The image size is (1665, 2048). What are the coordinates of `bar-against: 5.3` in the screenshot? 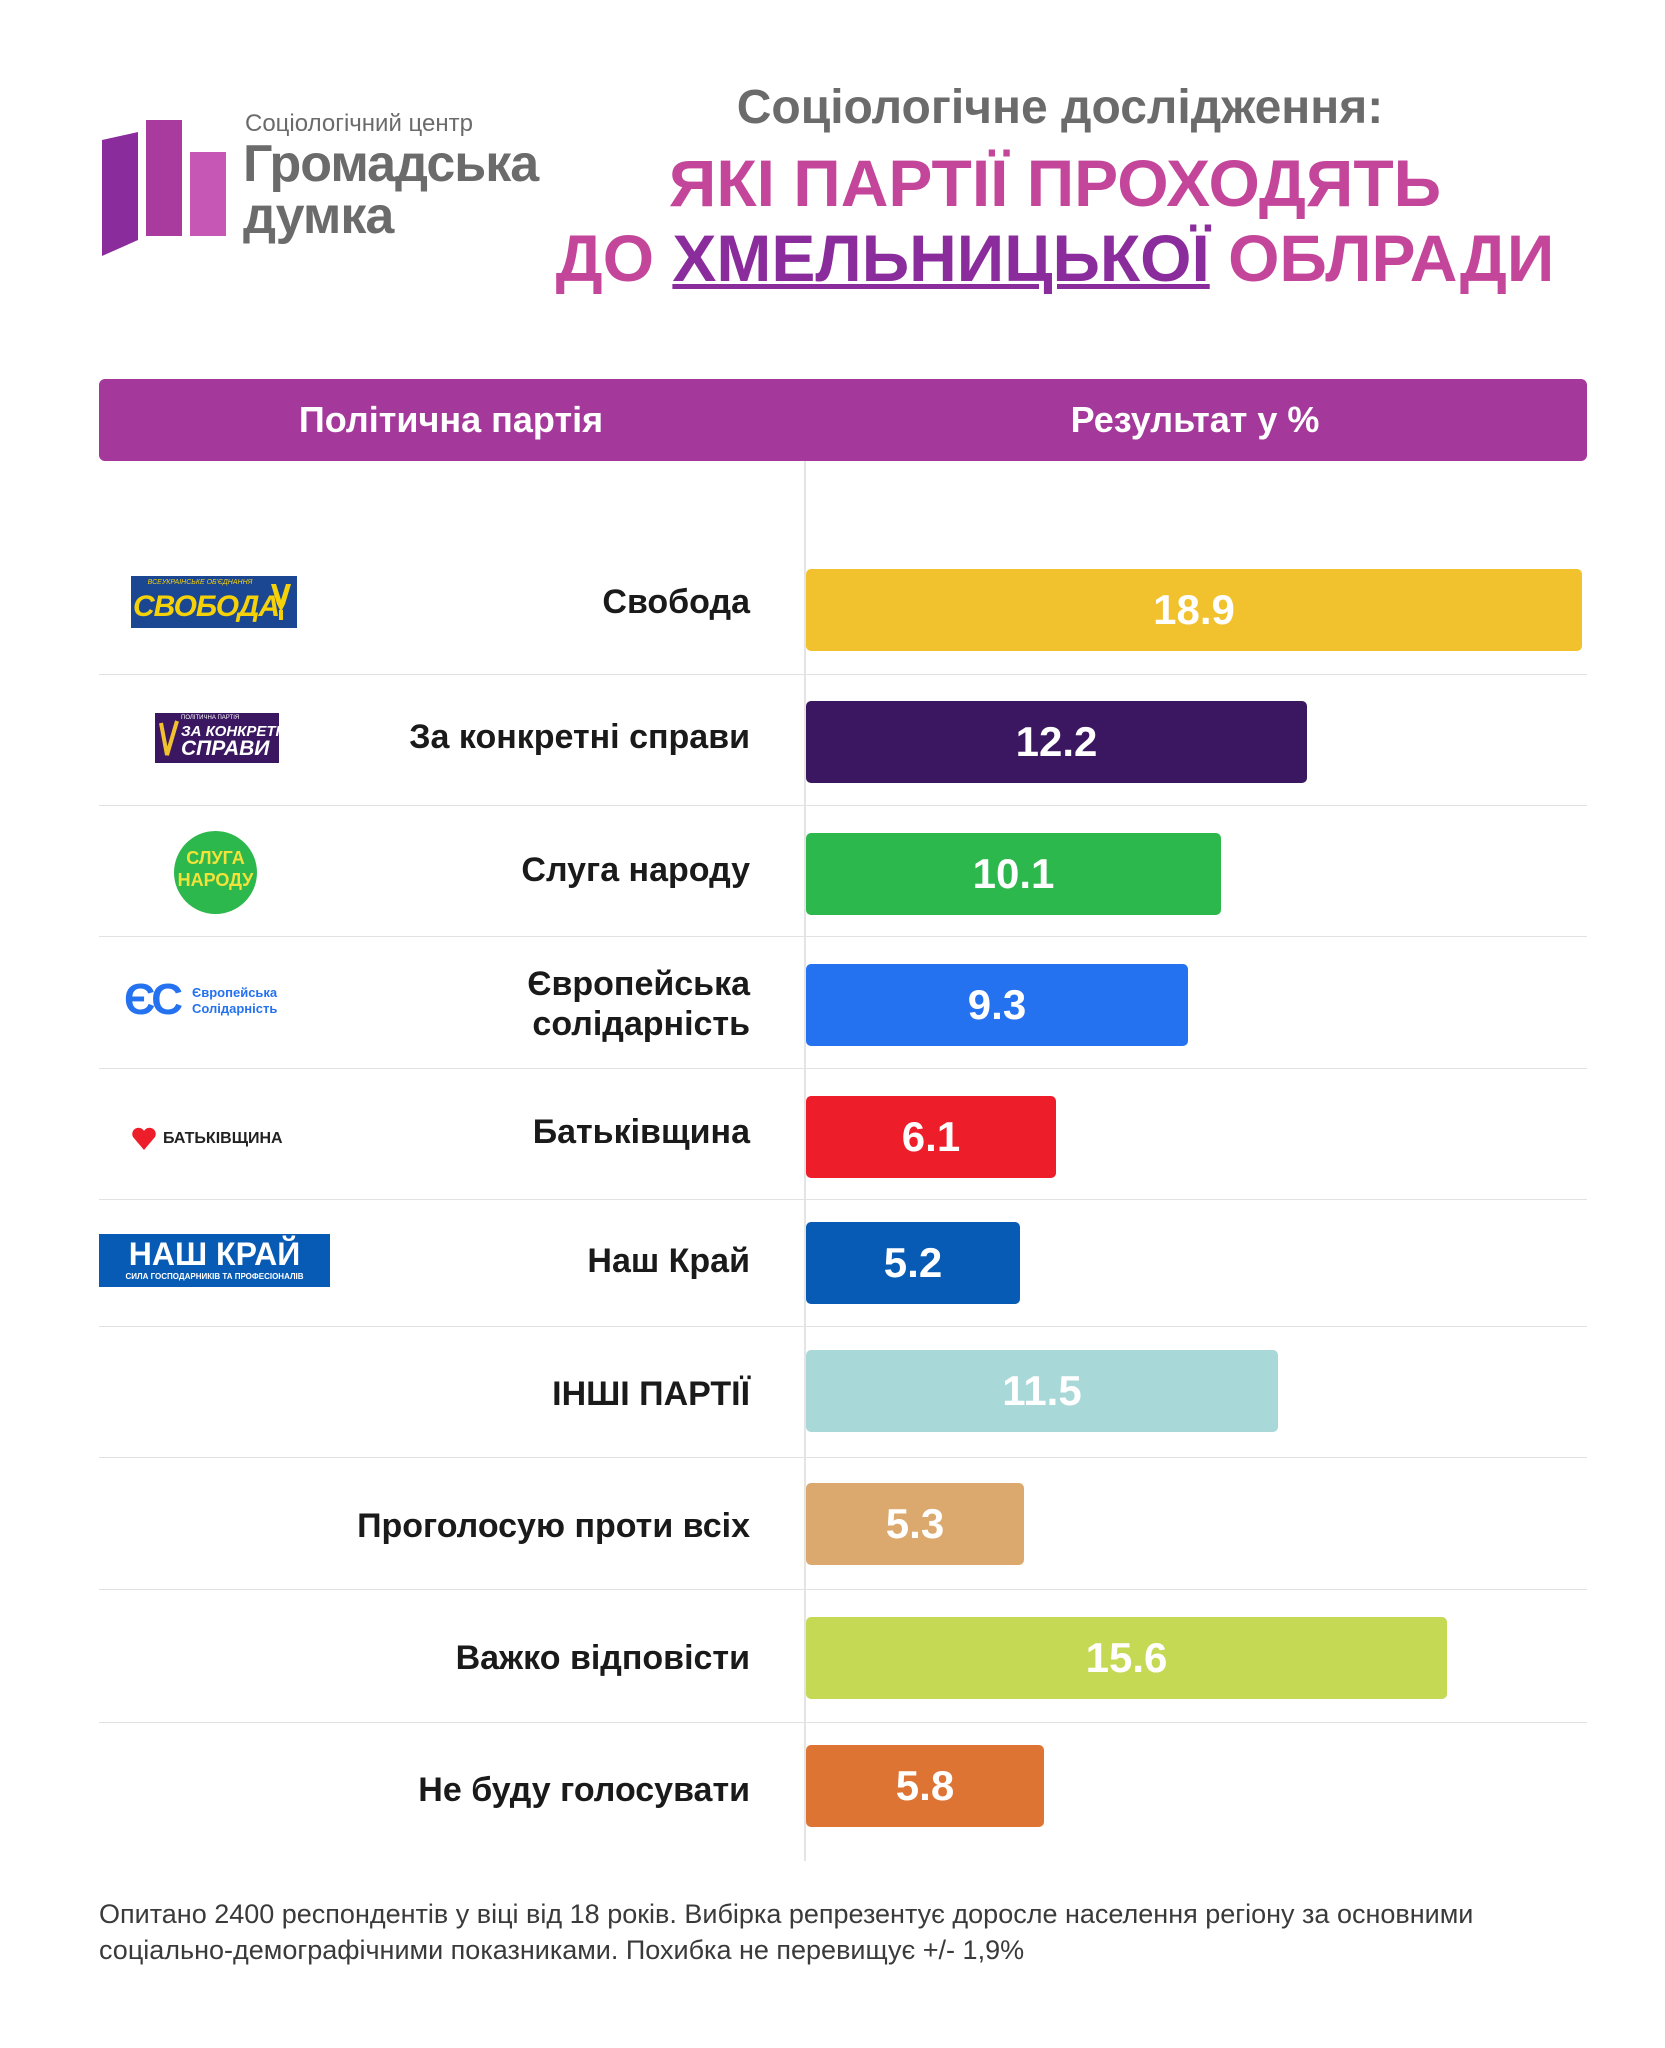 It's located at (915, 1524).